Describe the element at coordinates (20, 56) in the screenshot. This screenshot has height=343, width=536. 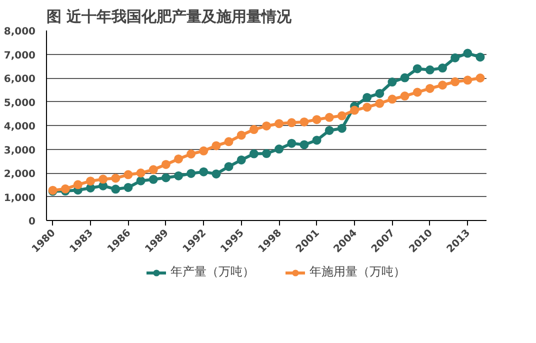
I see `y-tick-label: 7,000` at that location.